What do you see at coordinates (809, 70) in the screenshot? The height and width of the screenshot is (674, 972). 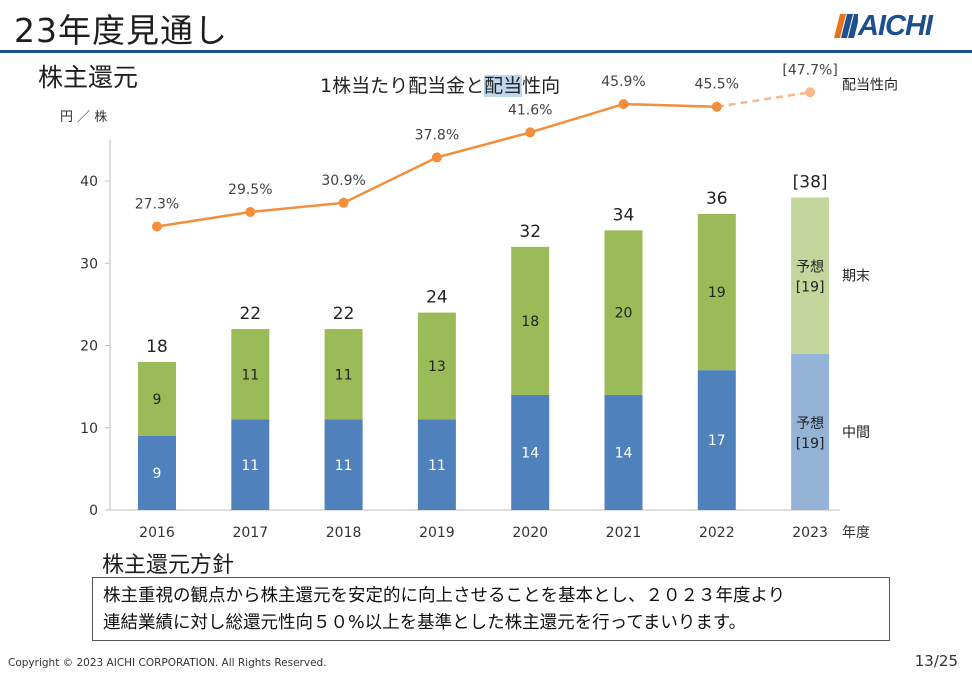 I see `payout-label: [47.7%]` at bounding box center [809, 70].